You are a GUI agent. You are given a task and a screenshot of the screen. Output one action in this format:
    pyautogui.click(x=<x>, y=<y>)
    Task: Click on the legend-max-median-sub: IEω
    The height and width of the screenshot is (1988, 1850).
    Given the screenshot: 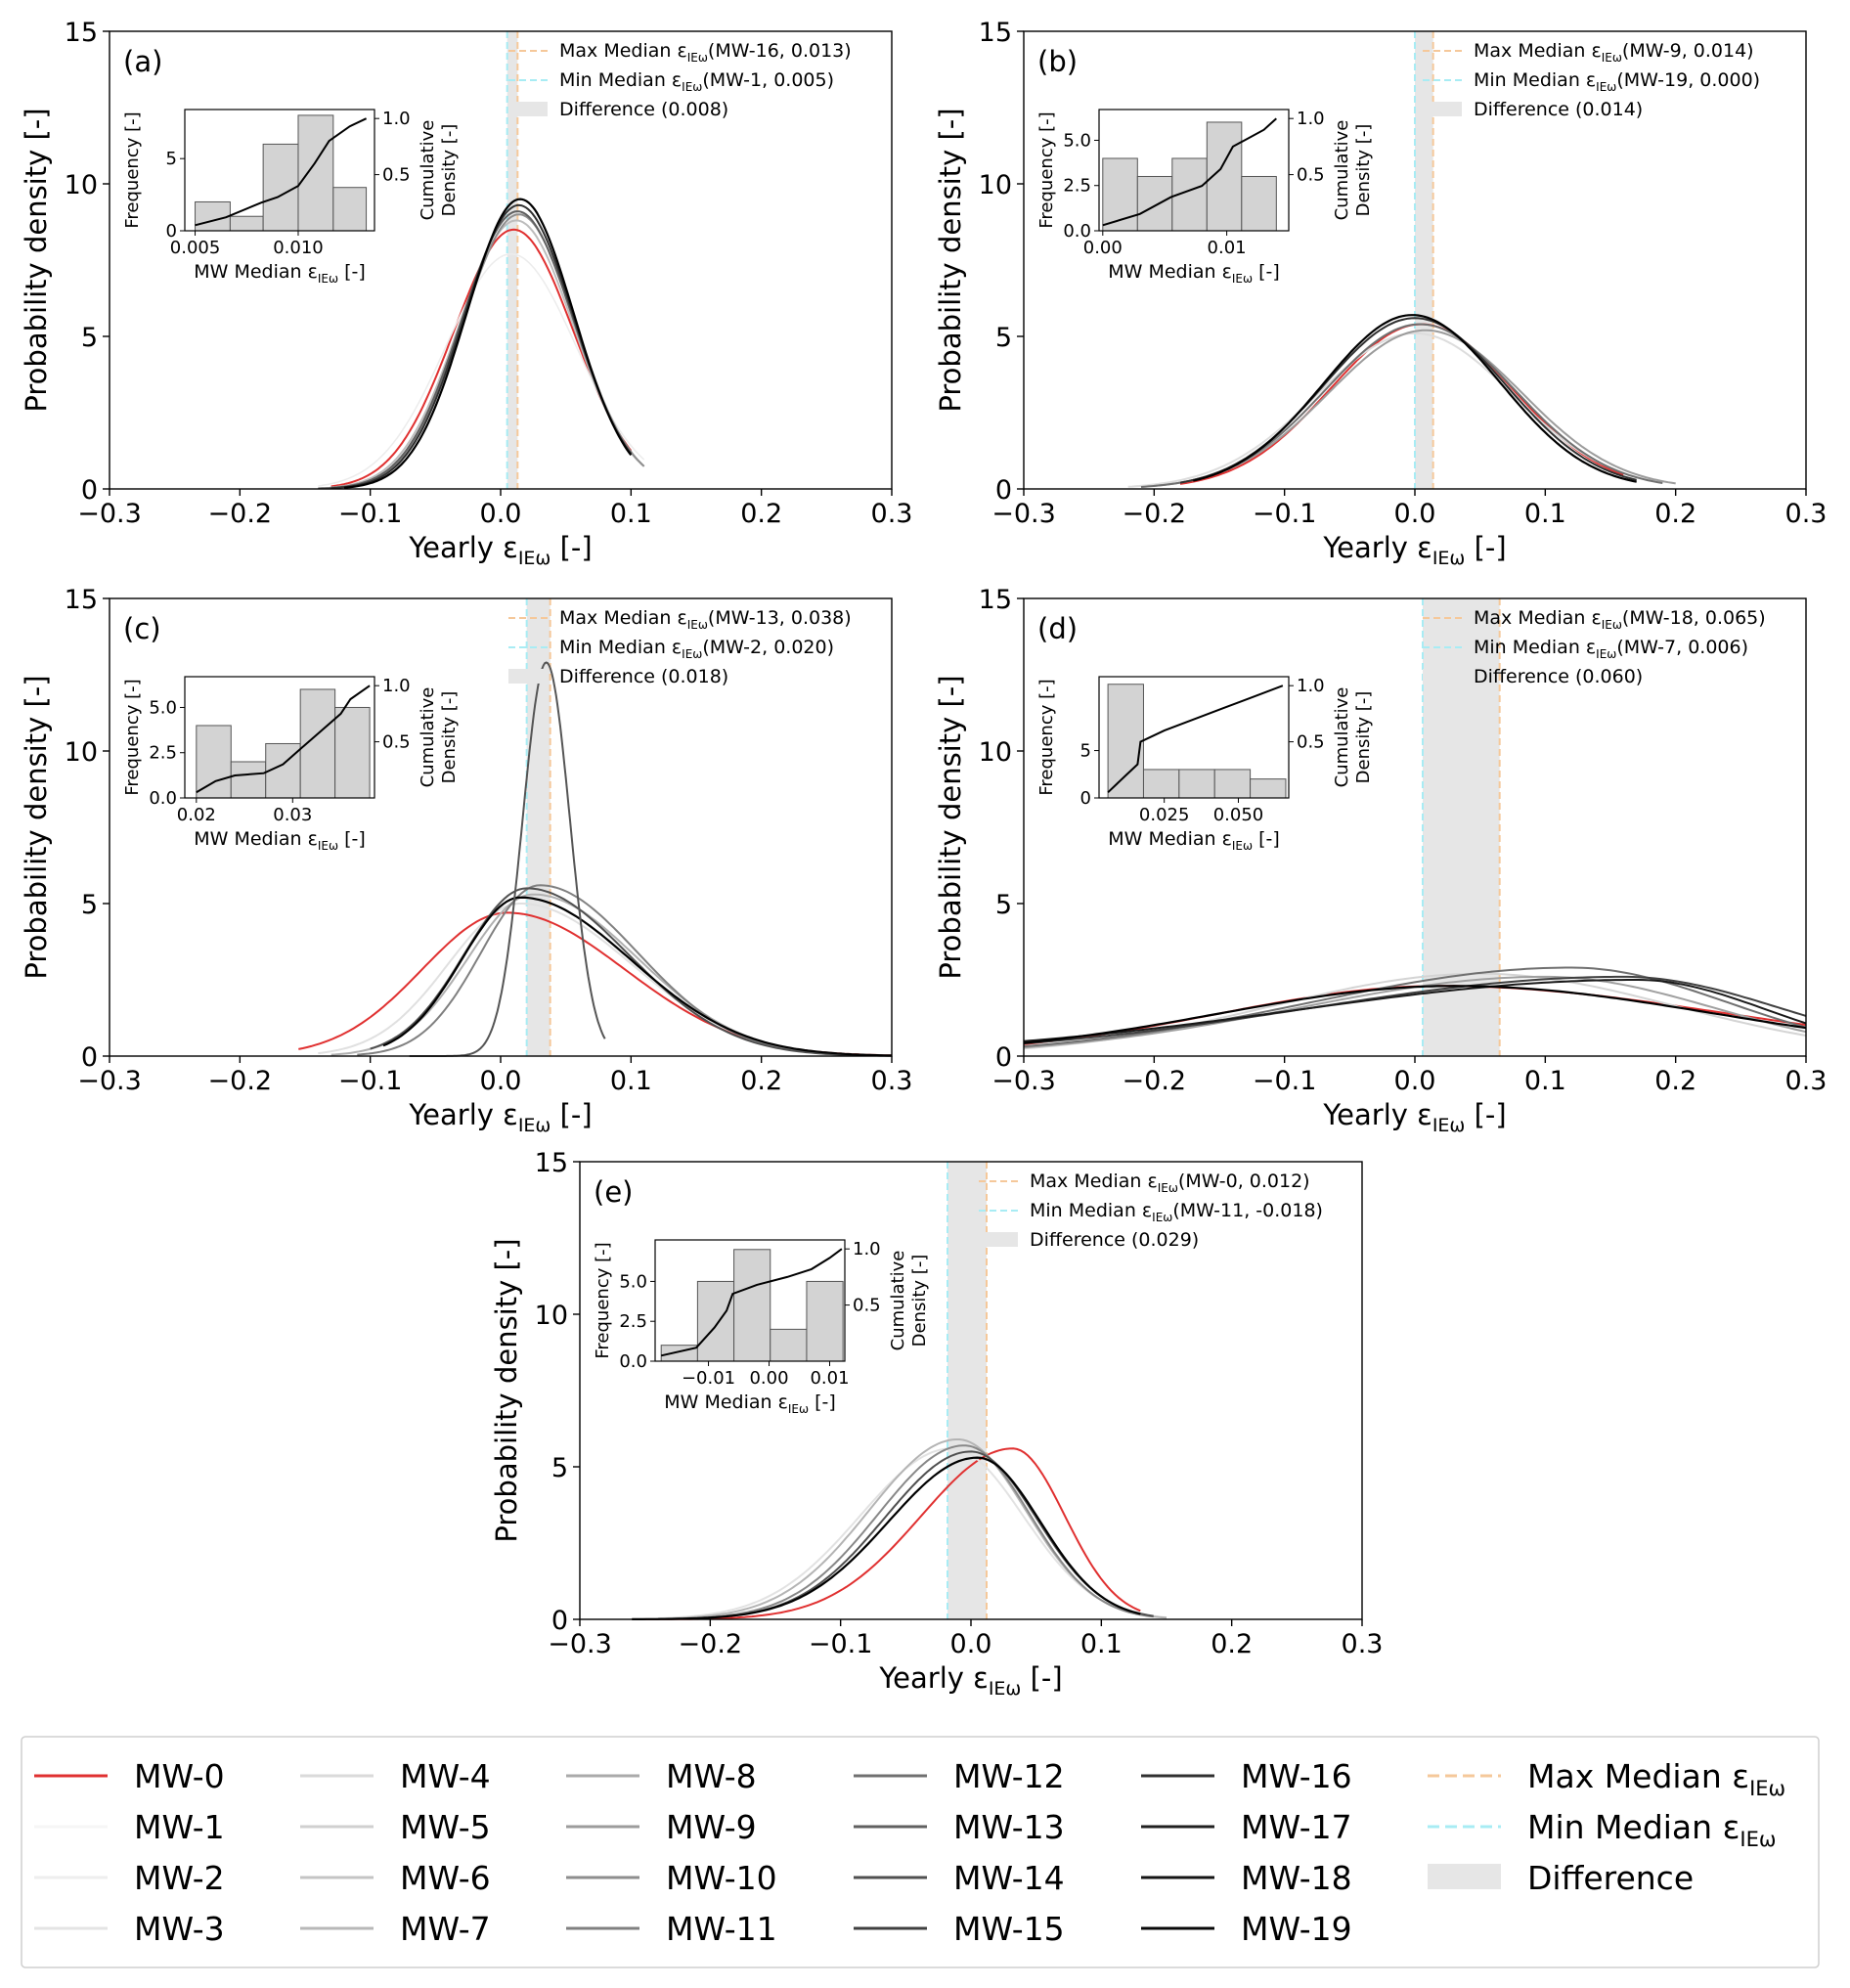 What is the action you would take?
    pyautogui.click(x=1767, y=1788)
    